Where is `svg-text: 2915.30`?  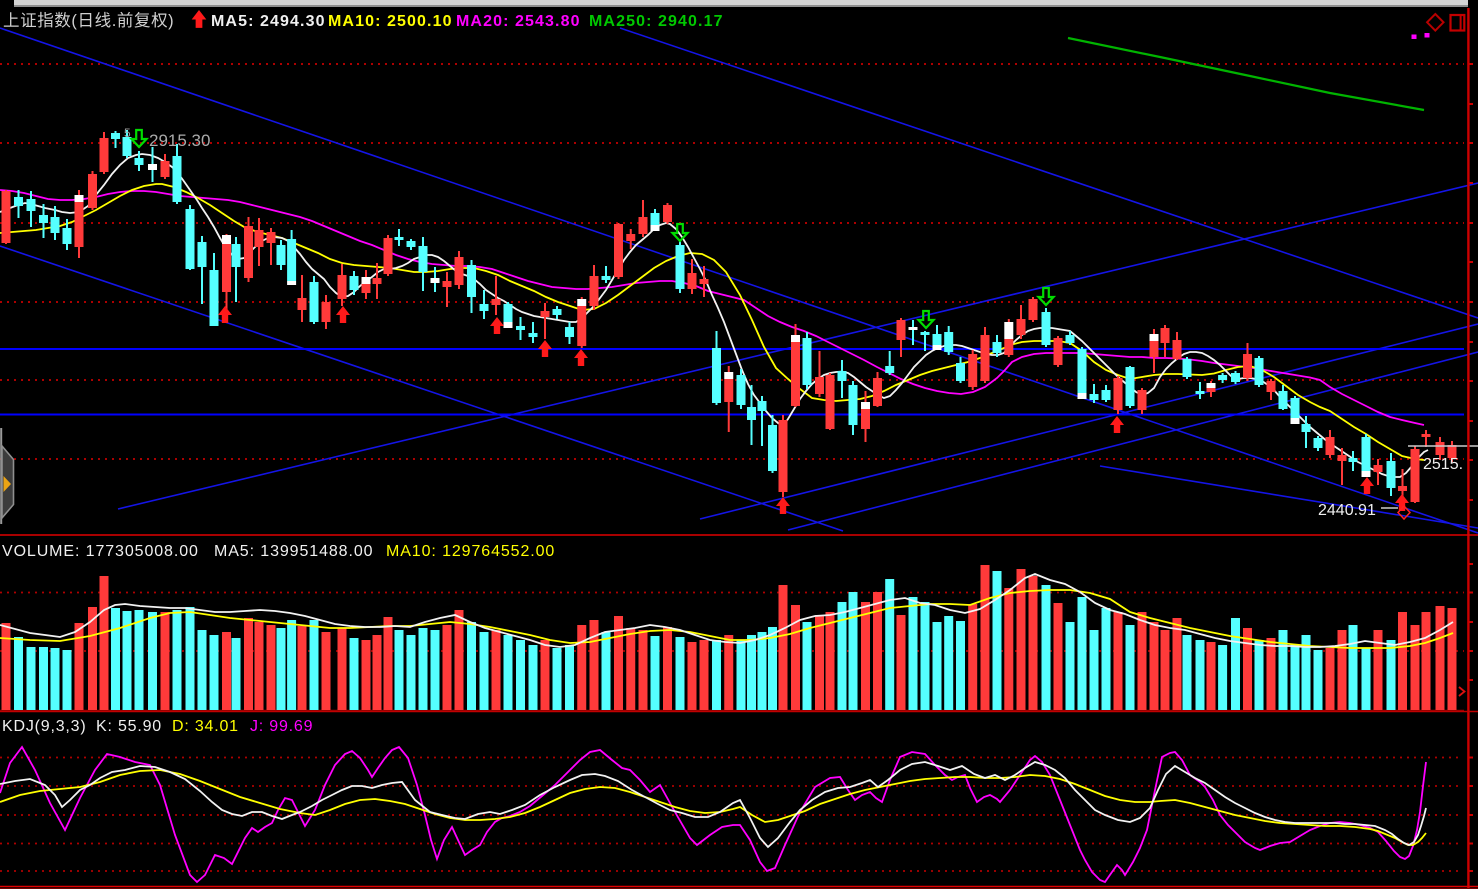 svg-text: 2915.30 is located at coordinates (179, 140).